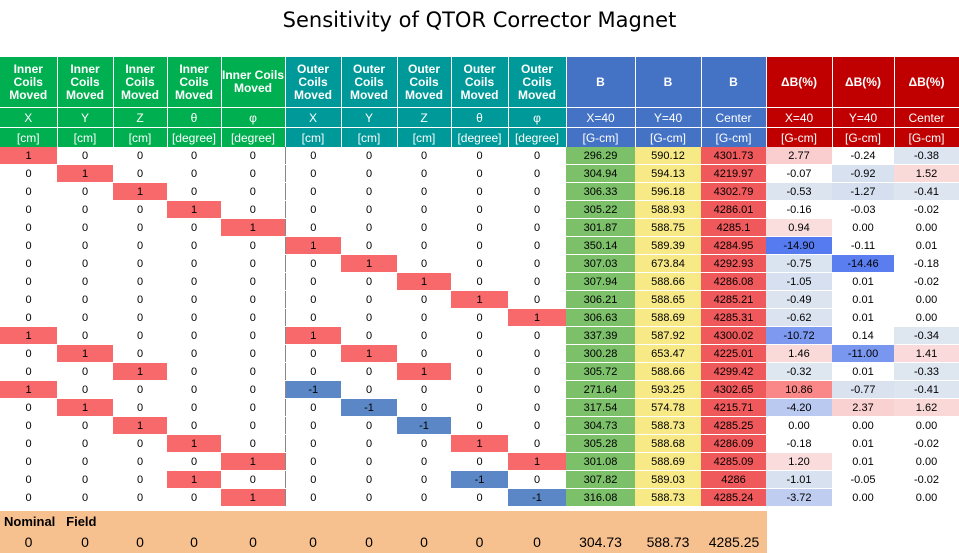 The width and height of the screenshot is (959, 553). I want to click on table-cell: -4.20, so click(799, 407).